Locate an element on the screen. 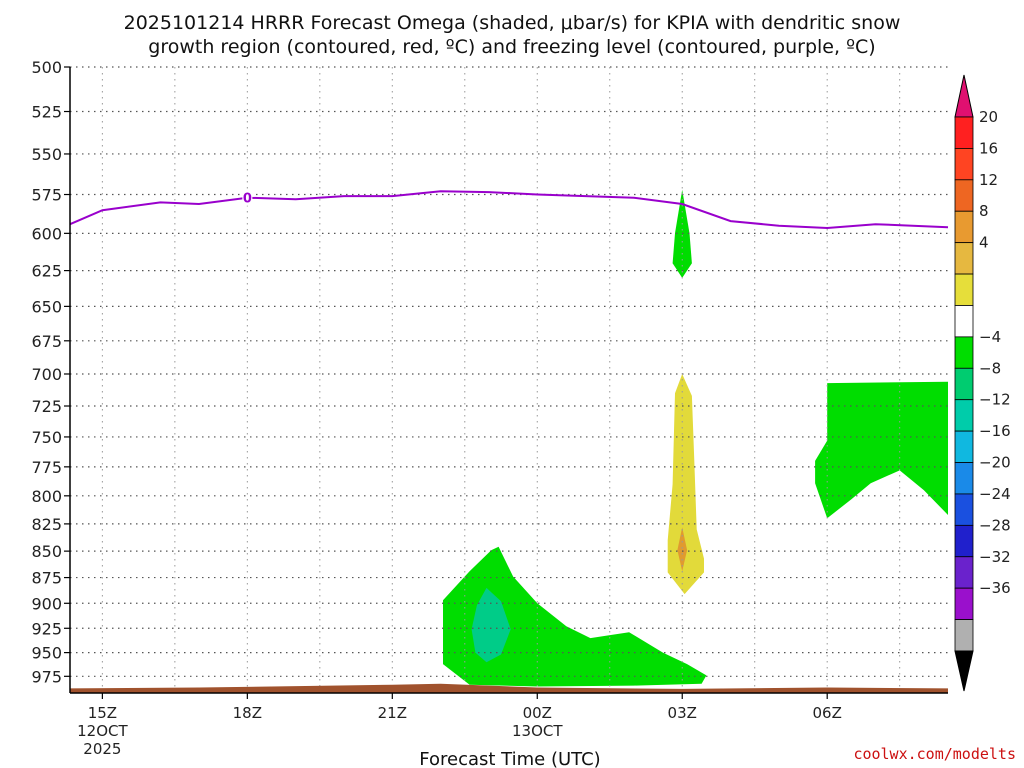 The width and height of the screenshot is (1024, 768). colorbar-label-0: 20 is located at coordinates (988, 117).